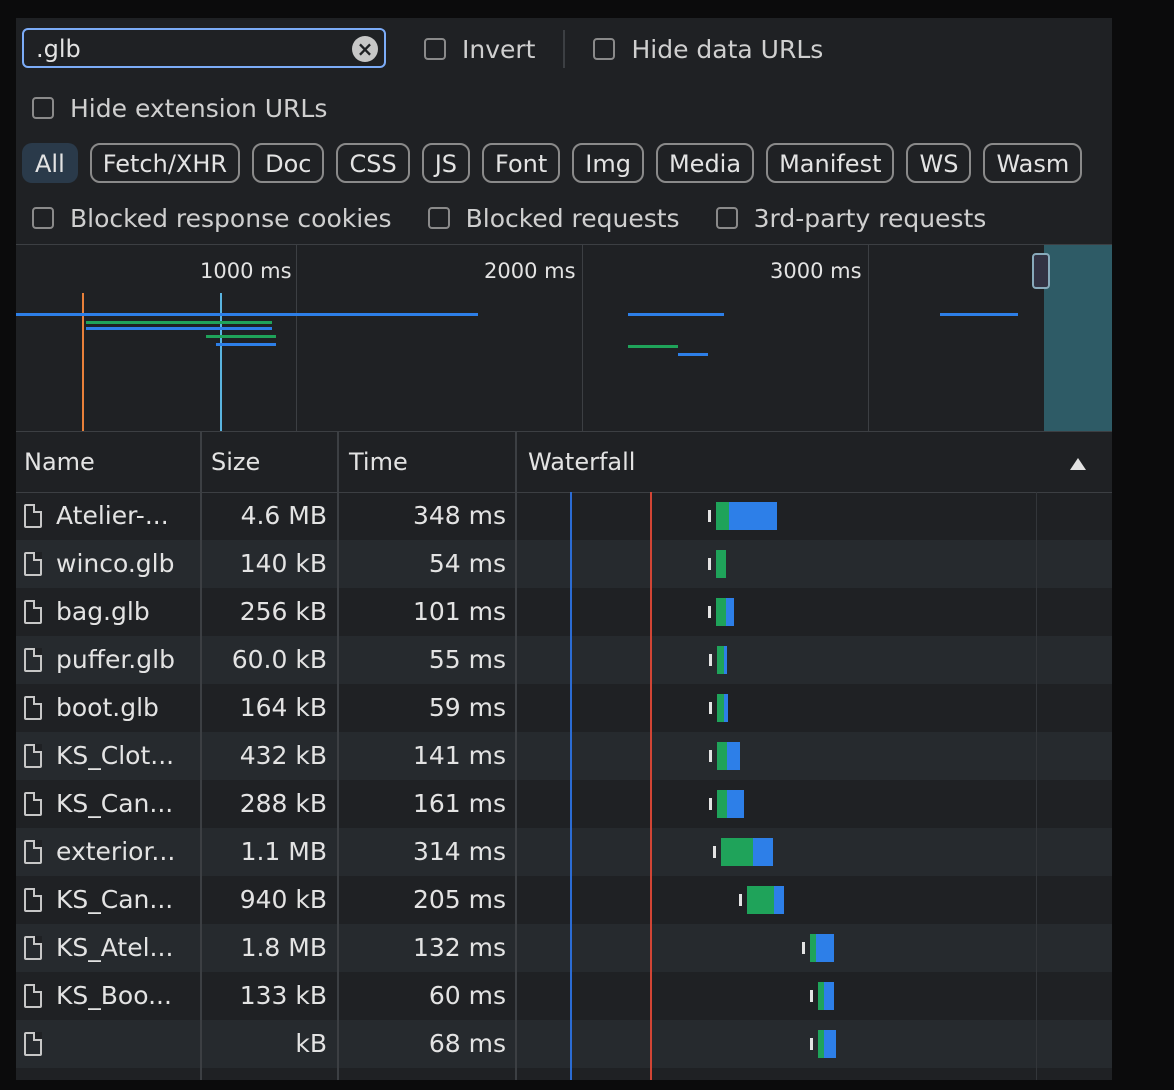  What do you see at coordinates (608, 163) in the screenshot?
I see `type-filter-img: Img` at bounding box center [608, 163].